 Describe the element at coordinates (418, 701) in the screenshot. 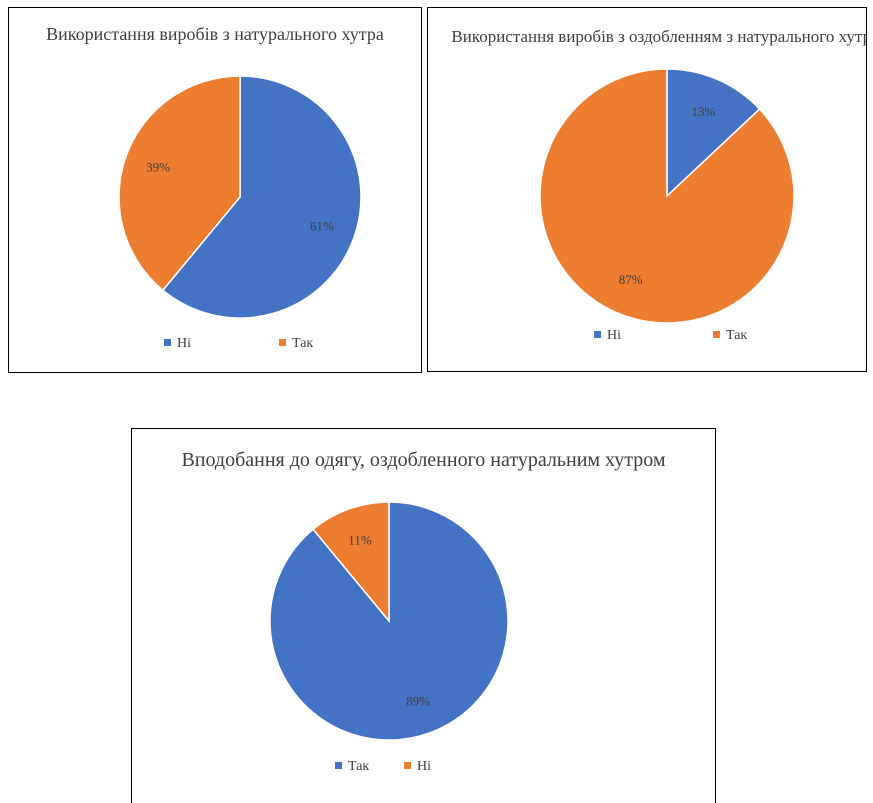

I see `data-label: 89%` at that location.